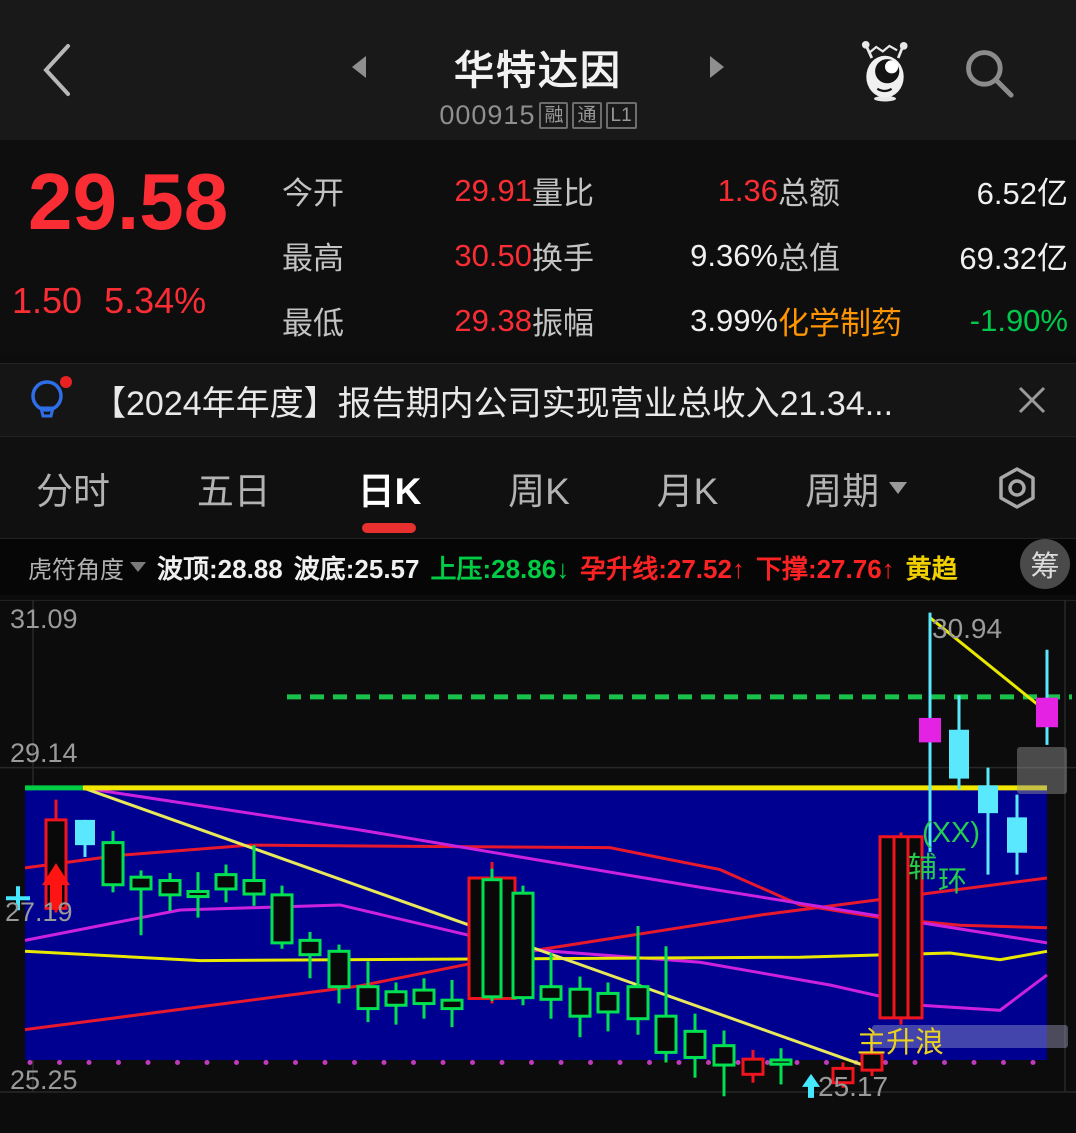  Describe the element at coordinates (687, 491) in the screenshot. I see `tab-monthly-k: 月K` at that location.